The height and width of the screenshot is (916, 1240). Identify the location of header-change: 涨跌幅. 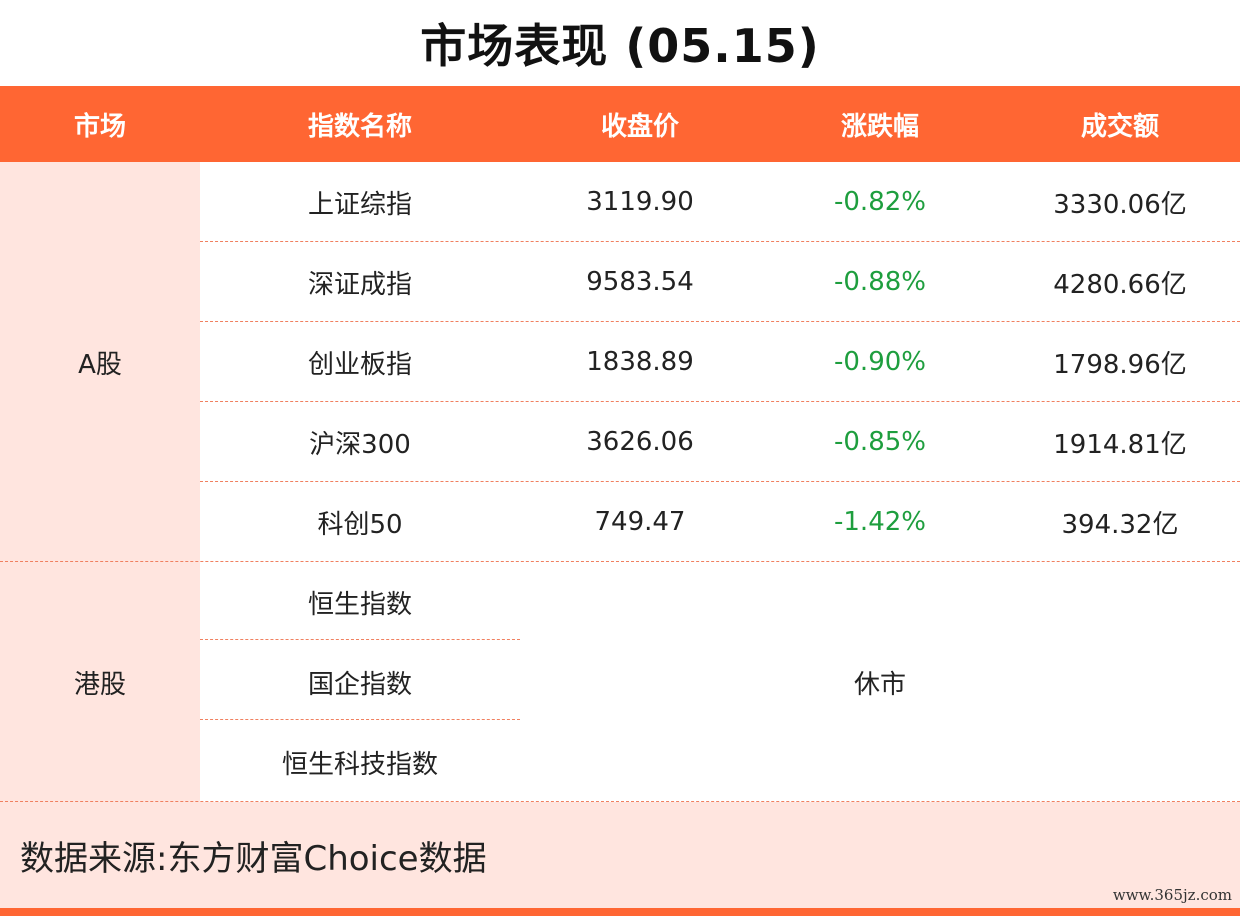
(879, 126).